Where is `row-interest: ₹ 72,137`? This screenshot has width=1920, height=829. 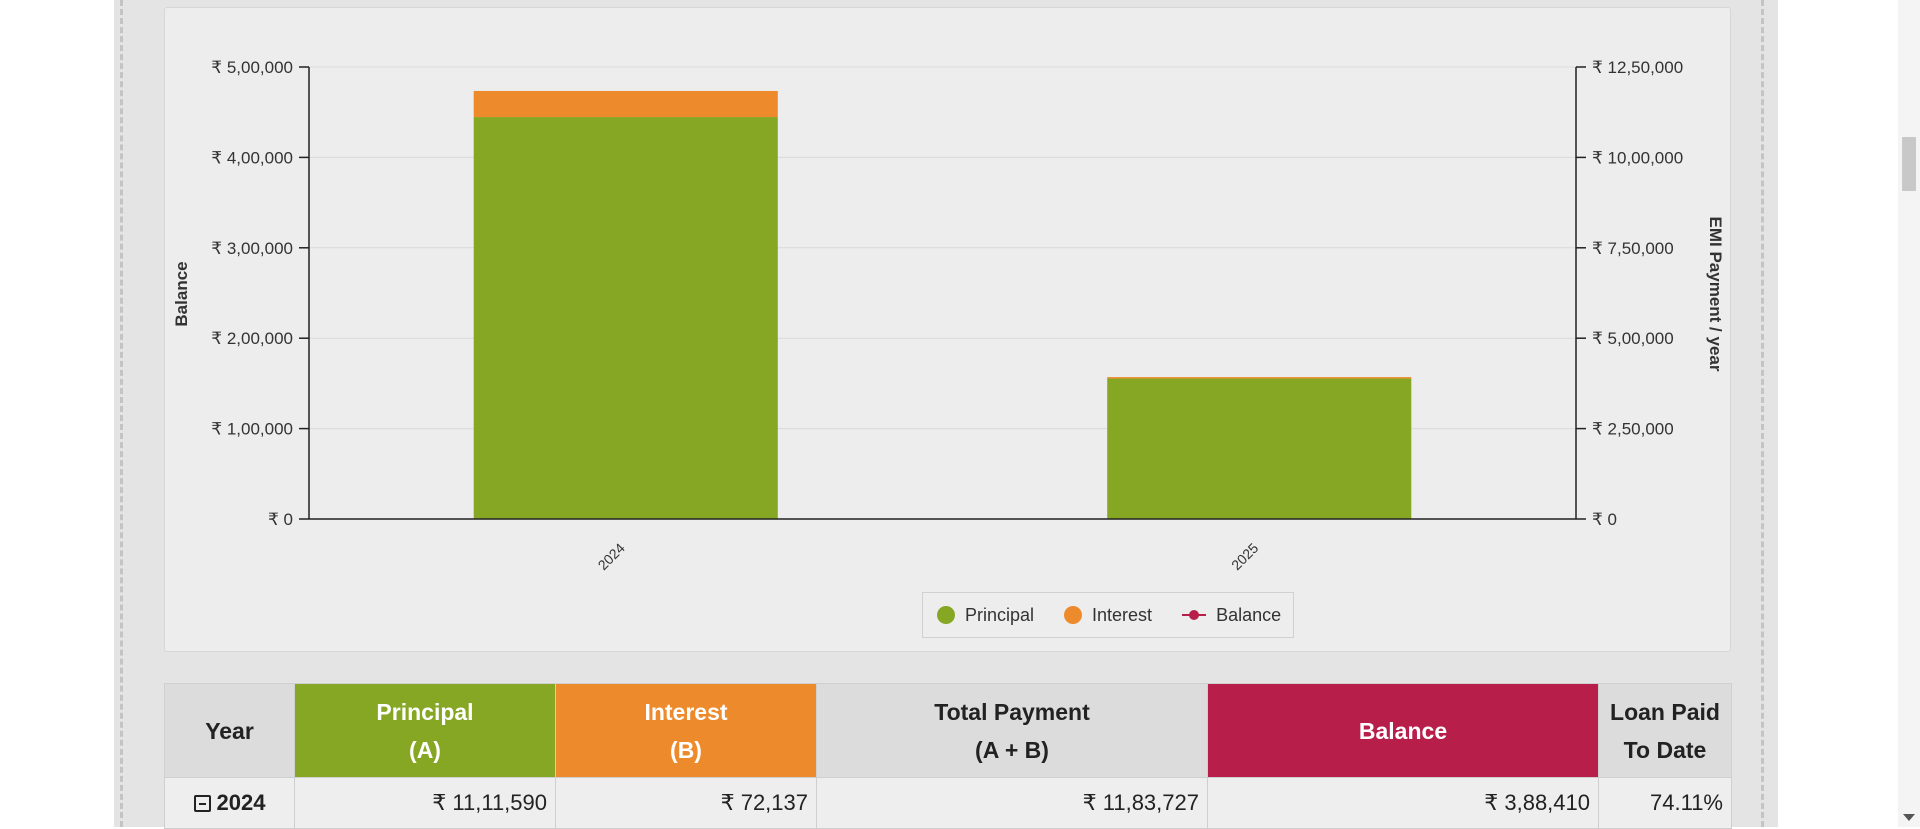
row-interest: ₹ 72,137 is located at coordinates (686, 803).